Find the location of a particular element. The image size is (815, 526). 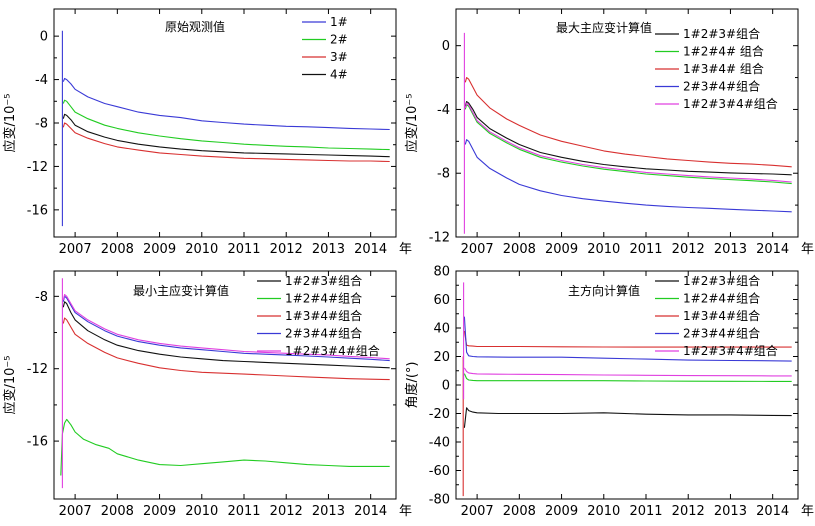

legend-entry: 1#3#4# 组合 is located at coordinates (723, 68).